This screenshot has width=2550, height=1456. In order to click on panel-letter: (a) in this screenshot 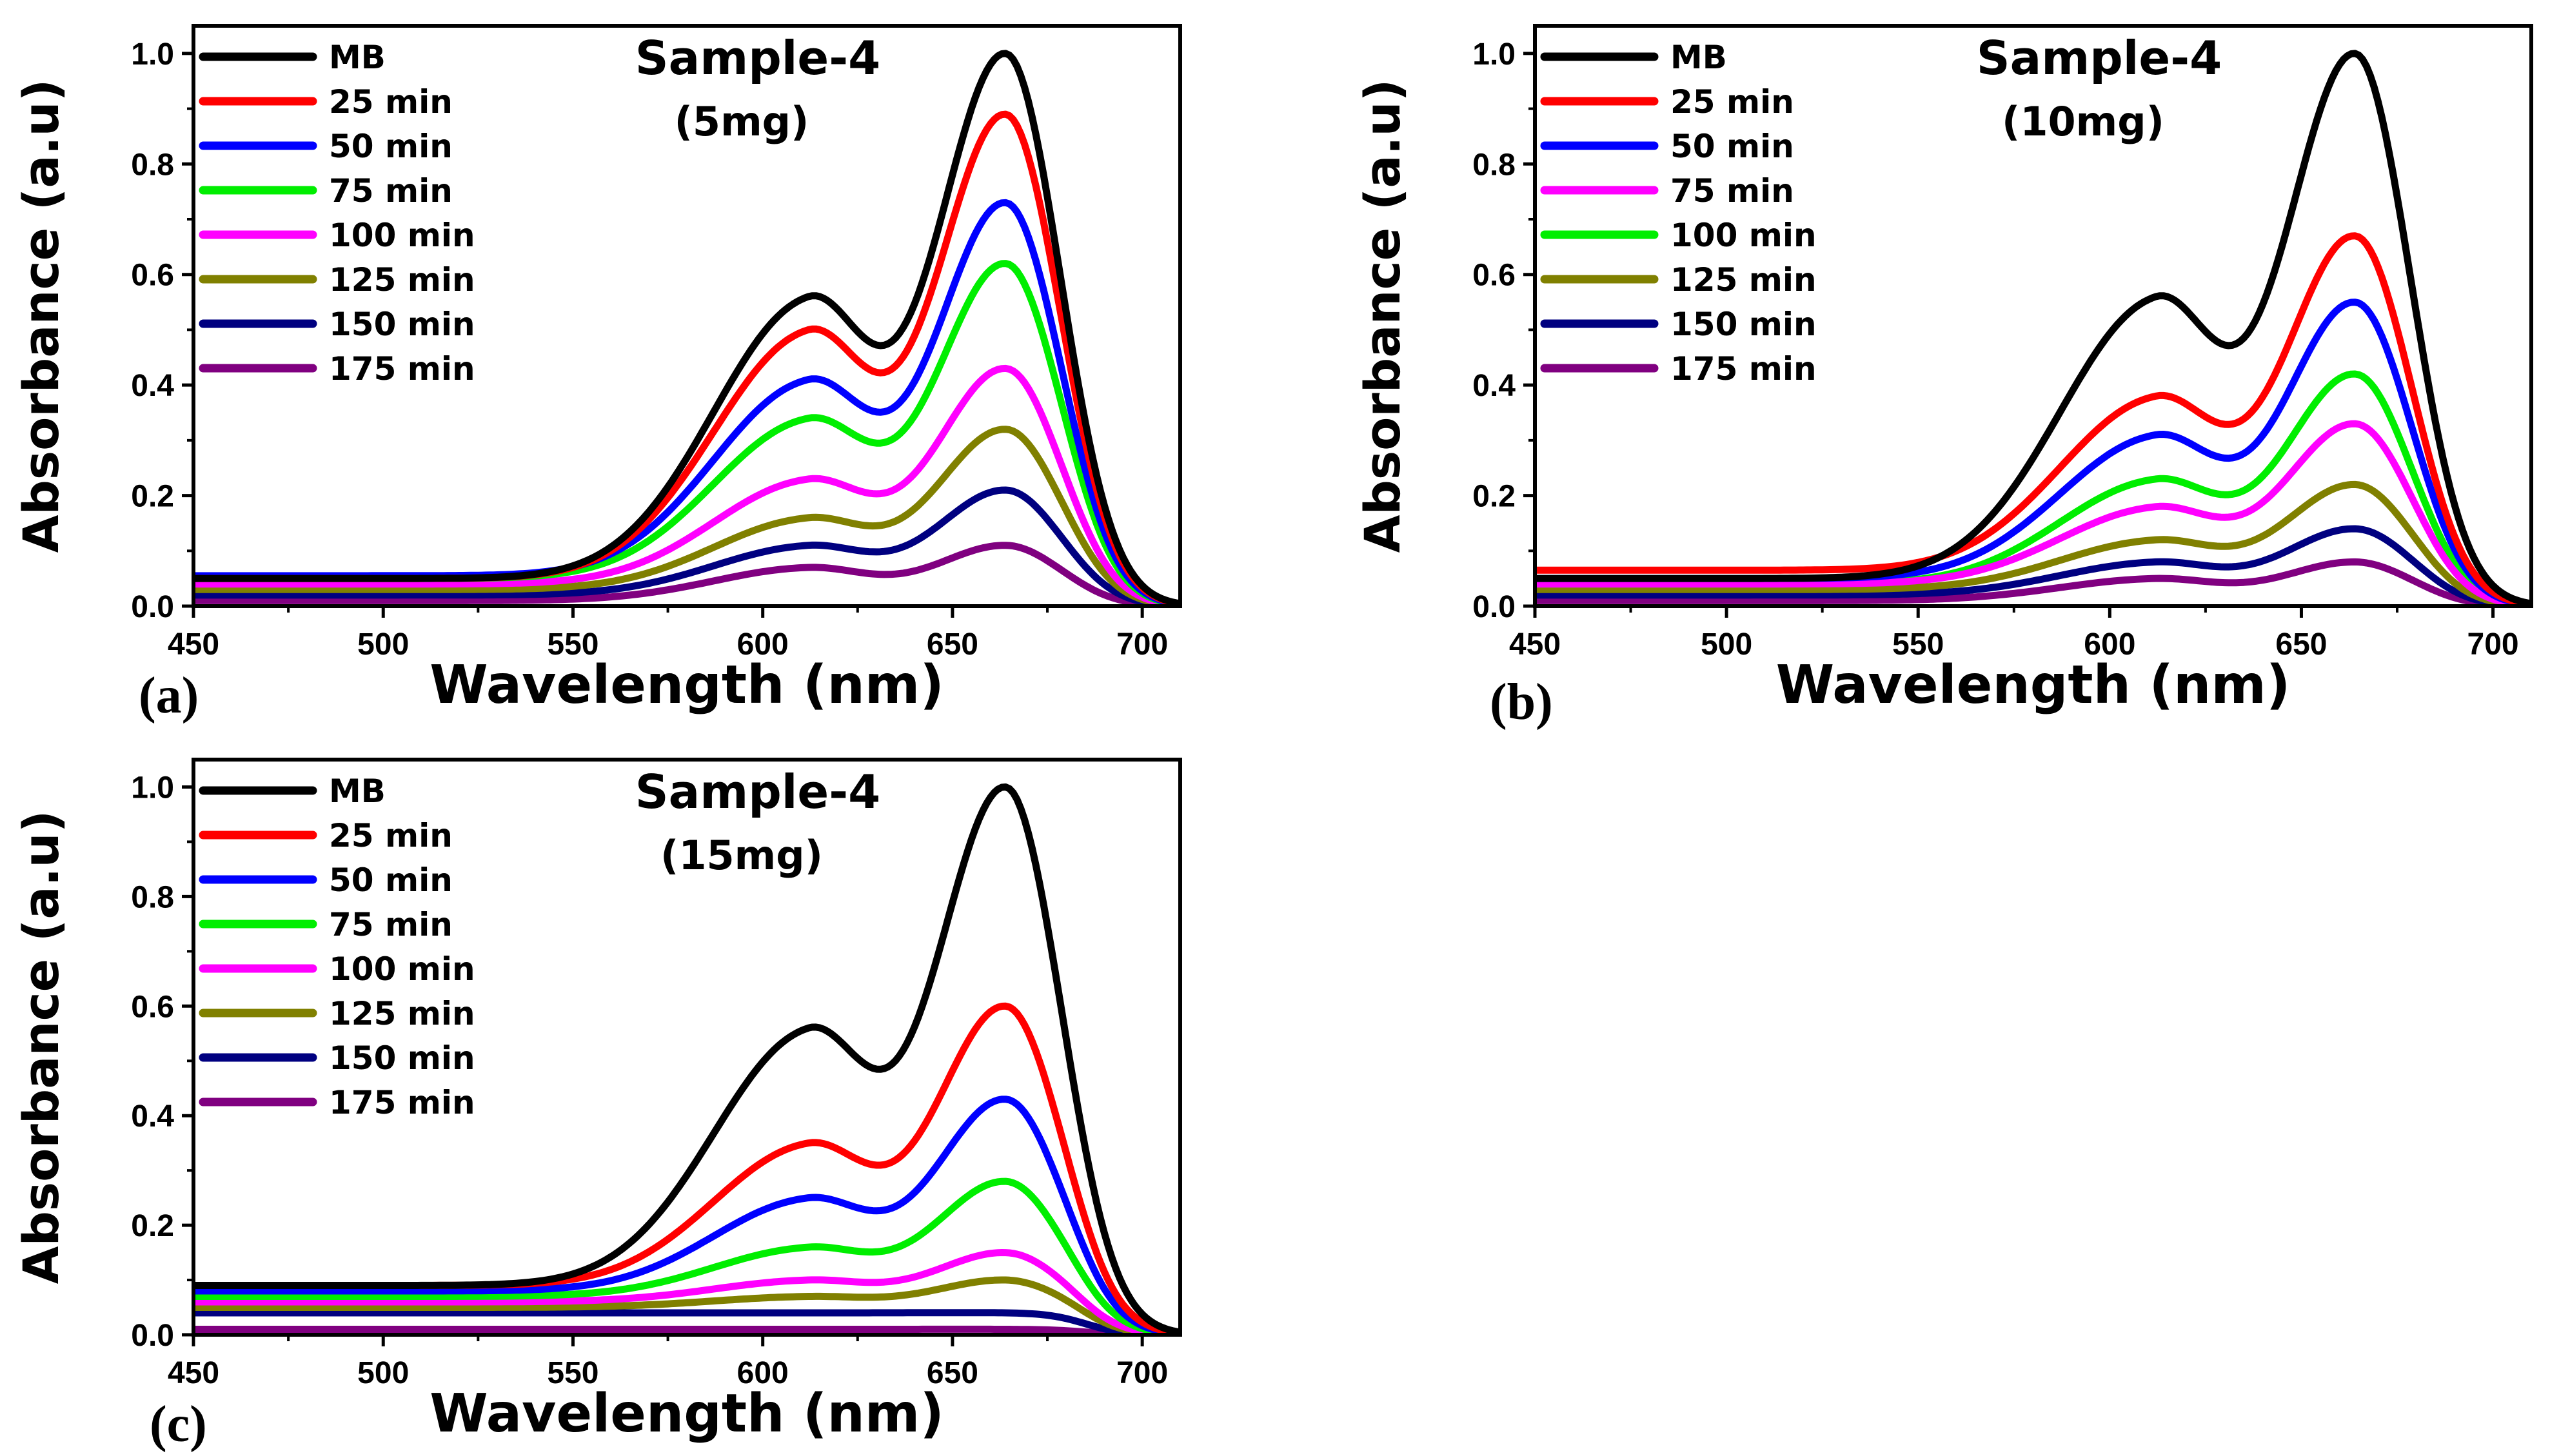, I will do `click(169, 695)`.